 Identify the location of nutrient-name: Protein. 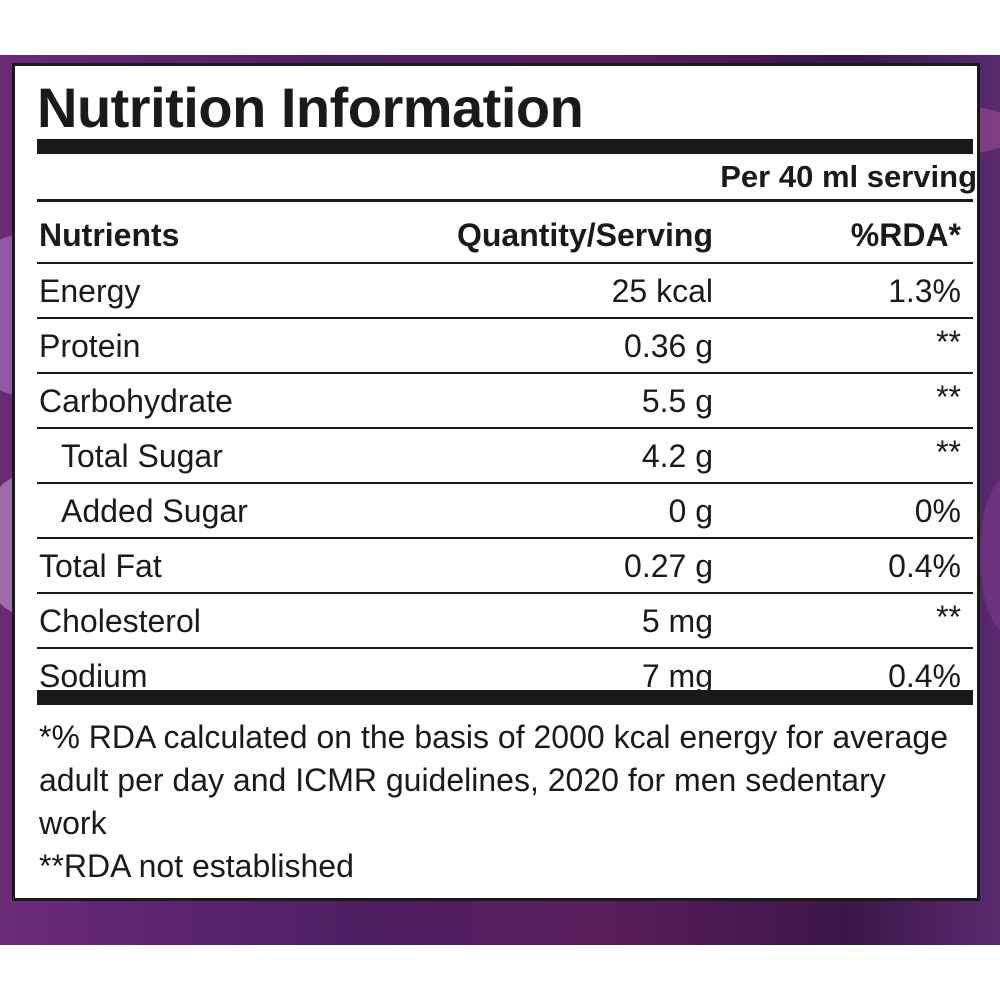
(90, 346).